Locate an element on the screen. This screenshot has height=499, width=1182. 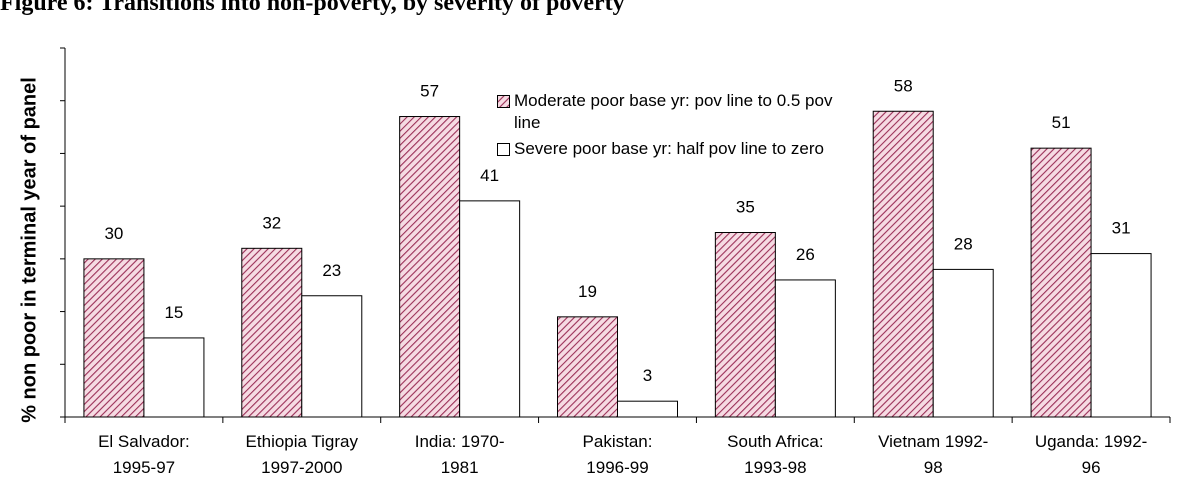
x-tick-label: 1993-98 is located at coordinates (775, 467).